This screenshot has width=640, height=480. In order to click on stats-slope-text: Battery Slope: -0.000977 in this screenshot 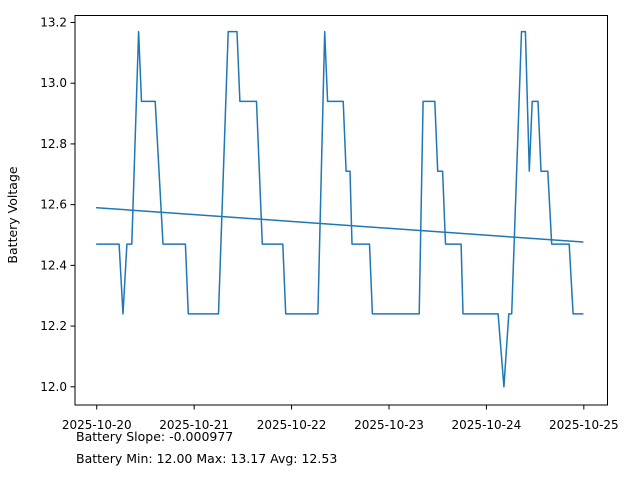, I will do `click(154, 436)`.